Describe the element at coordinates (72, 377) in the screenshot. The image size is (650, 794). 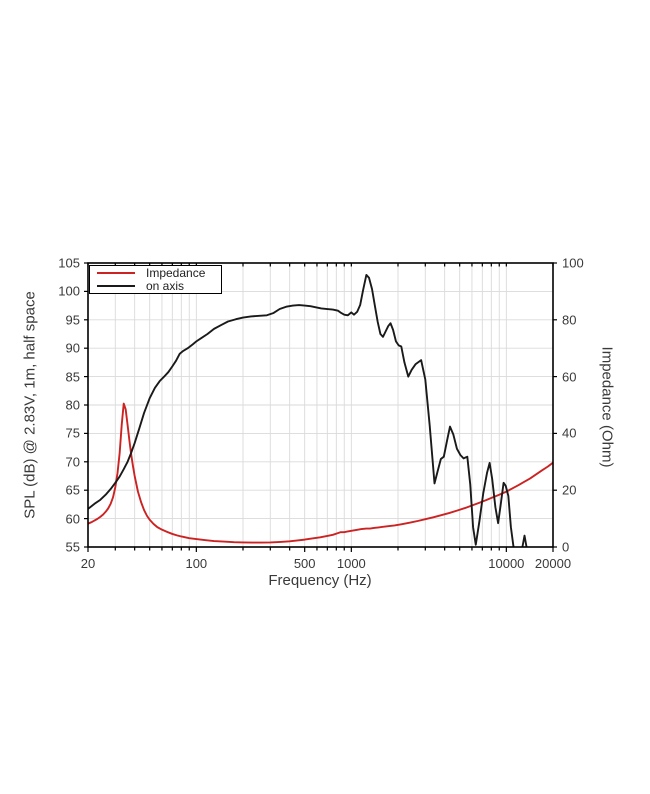
I see `y-left-tick-label: 85` at that location.